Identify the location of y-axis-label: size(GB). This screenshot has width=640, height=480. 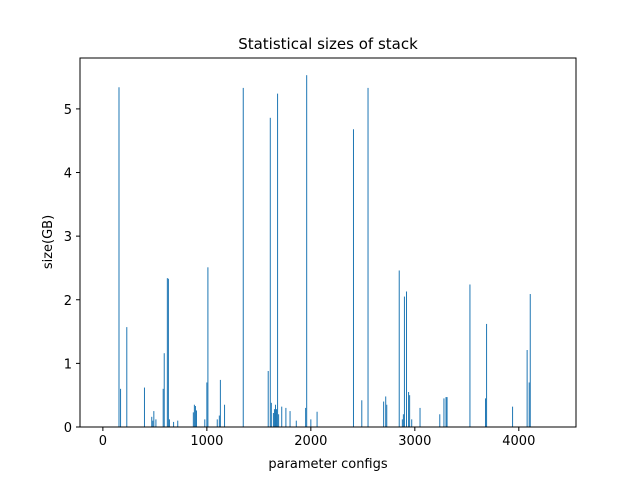
(48, 242).